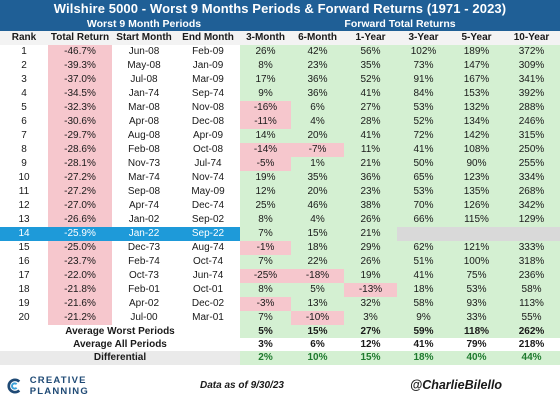 This screenshot has width=560, height=403. What do you see at coordinates (280, 164) in the screenshot?
I see `table-row: 9 -28.1% Nov-73 Jul-74 -5% 1% 21% 50% 90% 255%` at bounding box center [280, 164].